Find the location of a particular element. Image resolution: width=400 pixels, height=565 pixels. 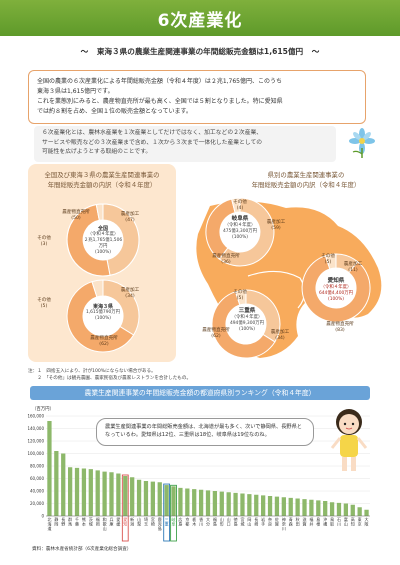

x-tick-label: 沖 is located at coordinates (325, 519).